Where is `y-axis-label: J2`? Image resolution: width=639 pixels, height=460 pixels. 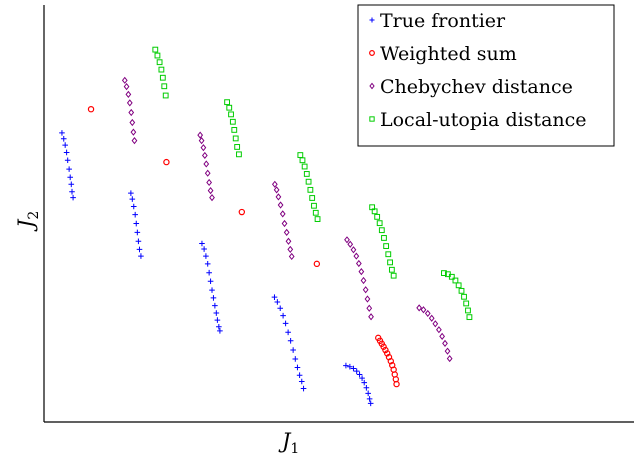 y-axis-label: J2 is located at coordinates (28, 221).